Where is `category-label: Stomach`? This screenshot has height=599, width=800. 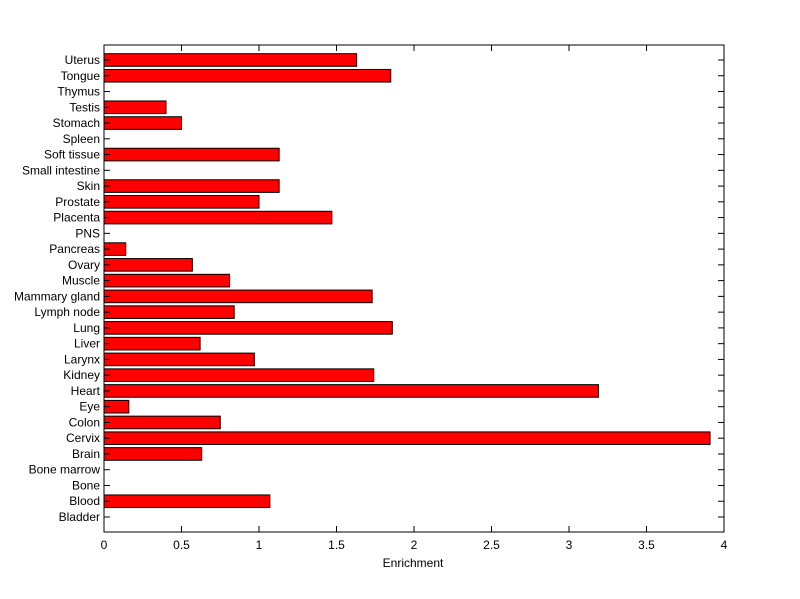 category-label: Stomach is located at coordinates (76, 123).